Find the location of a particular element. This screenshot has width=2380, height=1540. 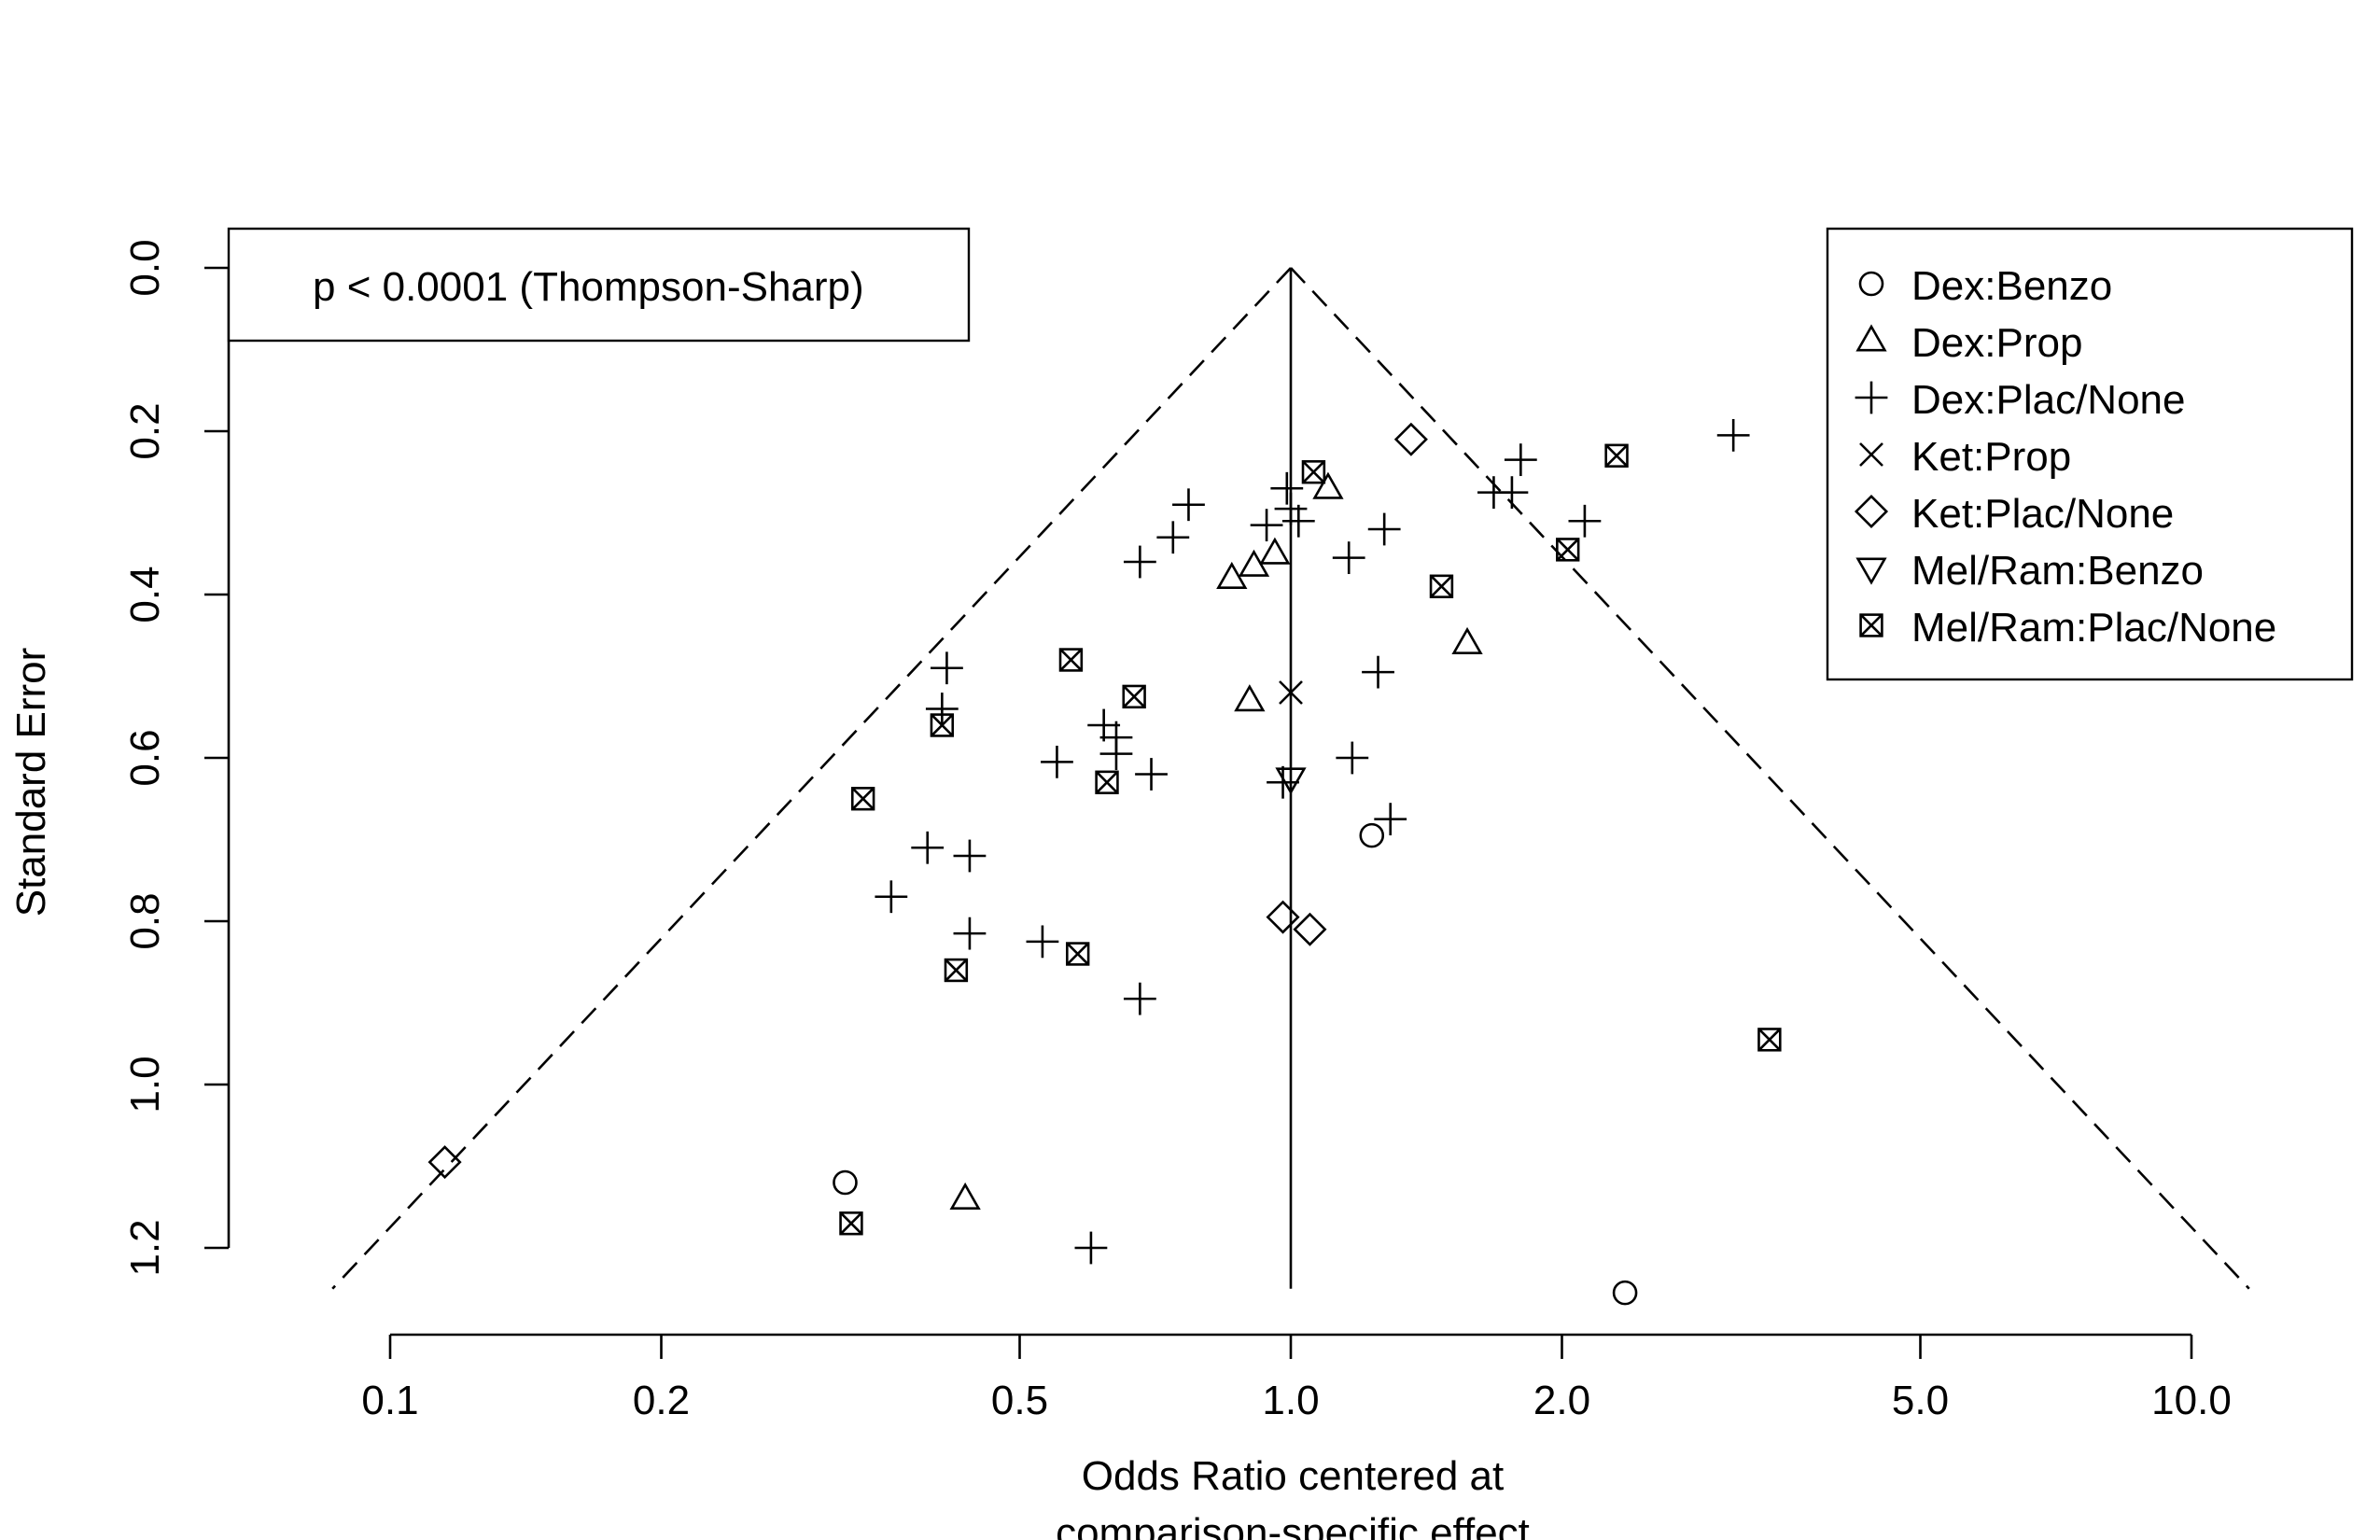

x-tick-label: 10.0 is located at coordinates (2191, 1400).